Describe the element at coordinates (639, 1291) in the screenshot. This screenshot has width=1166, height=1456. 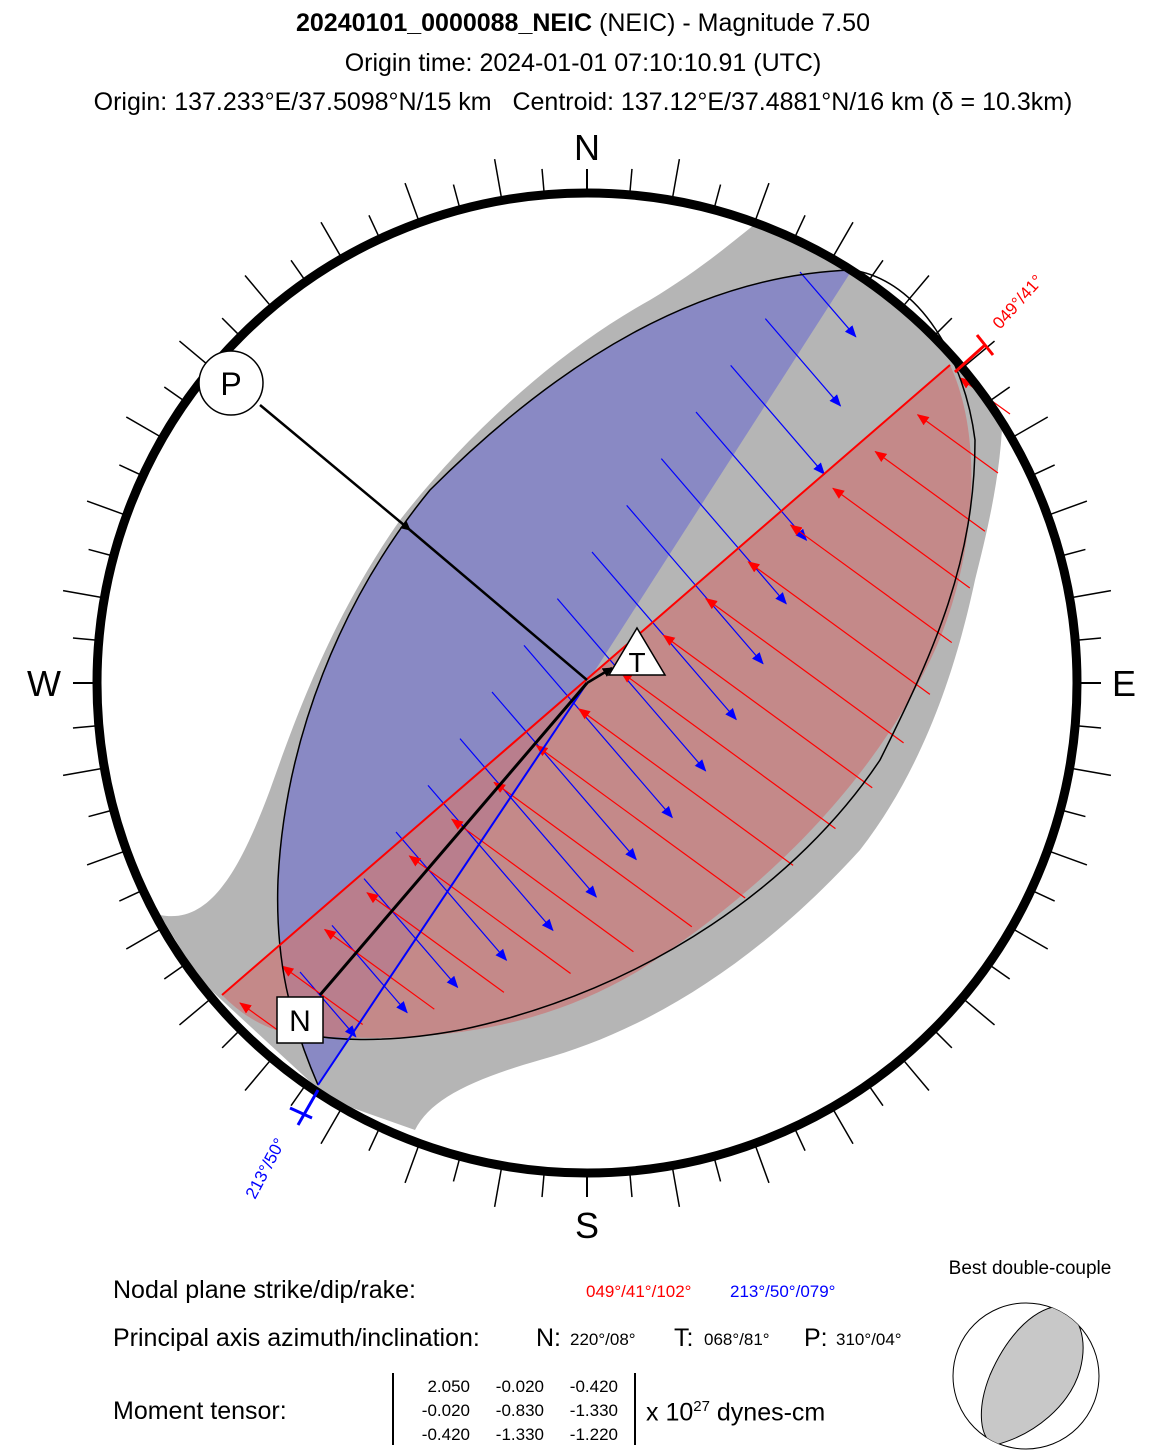
I see `nodal-plane-1-value: 049°/41°/102°` at that location.